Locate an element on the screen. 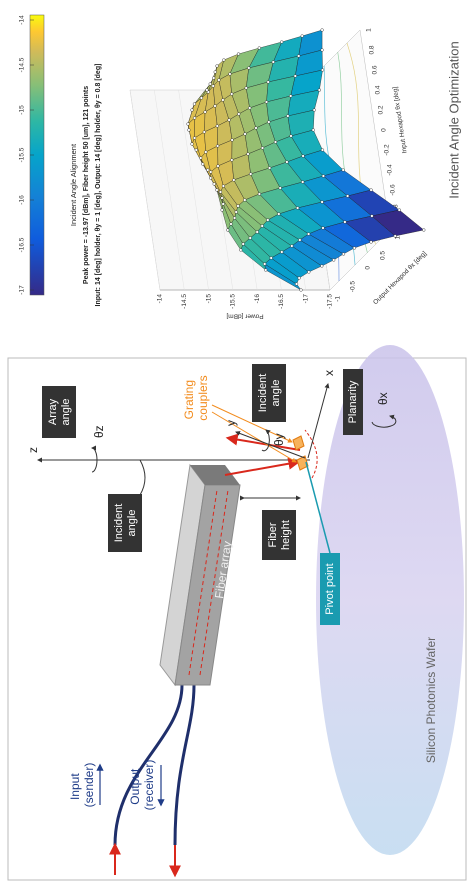 The width and height of the screenshot is (472, 890). colorbar-tick-label: -16.5 is located at coordinates (22, 244).